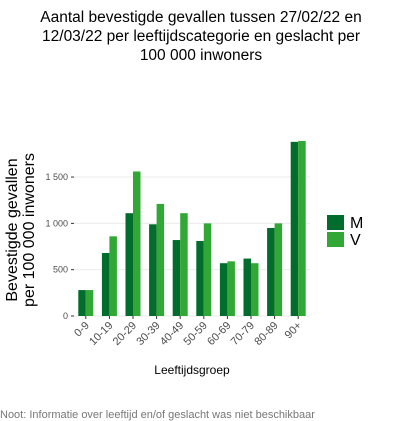 The image size is (402, 421). What do you see at coordinates (65, 316) in the screenshot?
I see `y-tick-label: 0` at bounding box center [65, 316].